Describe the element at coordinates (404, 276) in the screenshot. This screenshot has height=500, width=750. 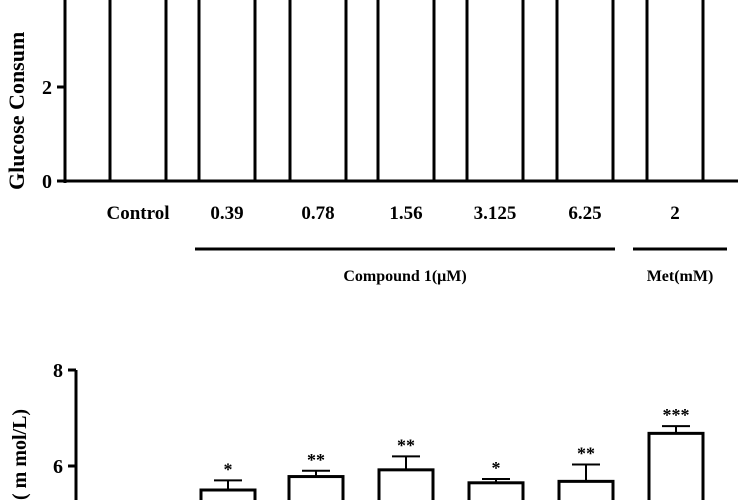
I see `group-label: Compound 1(μM)` at that location.